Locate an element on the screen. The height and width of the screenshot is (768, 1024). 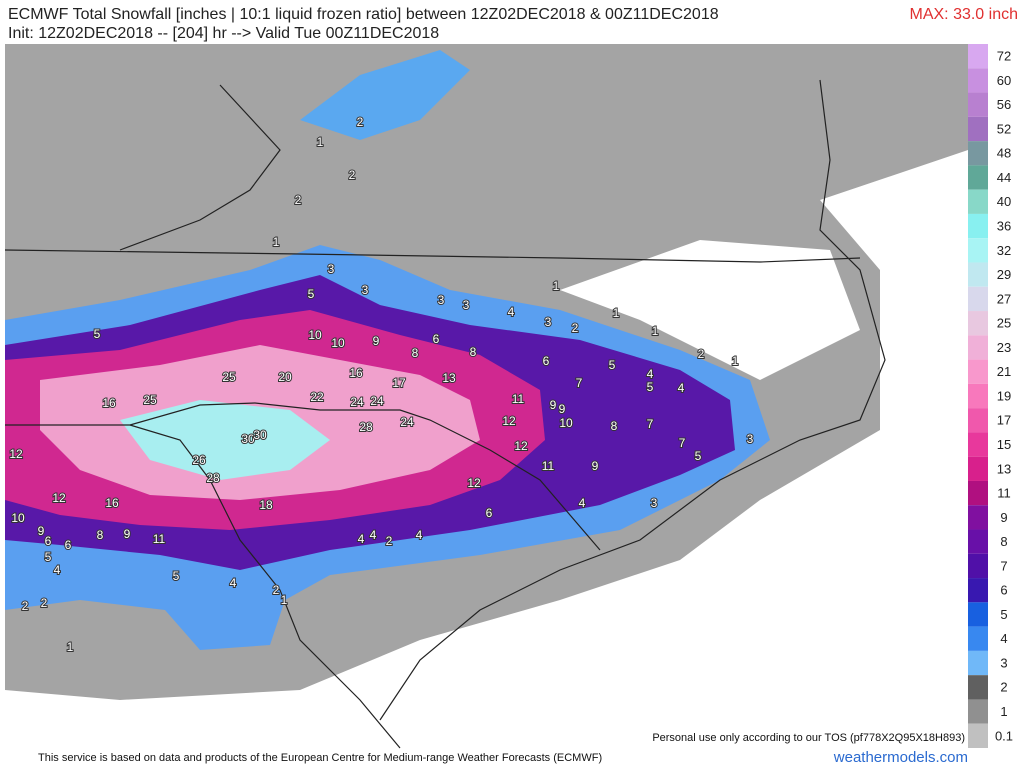
low-area is located at coordinates (710, 310).